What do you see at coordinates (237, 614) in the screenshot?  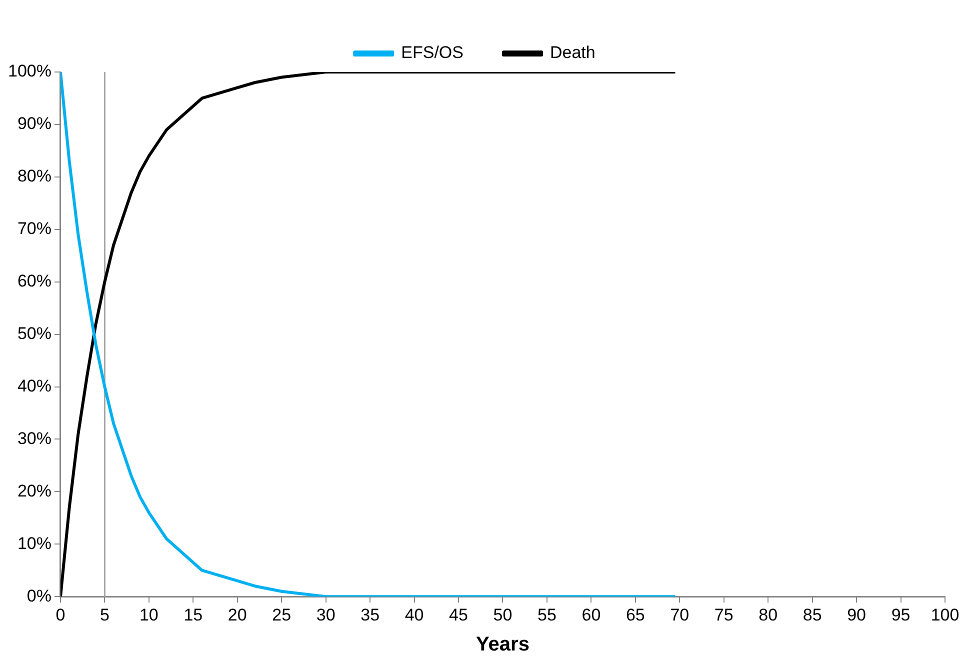 I see `x-tick-label: 20` at bounding box center [237, 614].